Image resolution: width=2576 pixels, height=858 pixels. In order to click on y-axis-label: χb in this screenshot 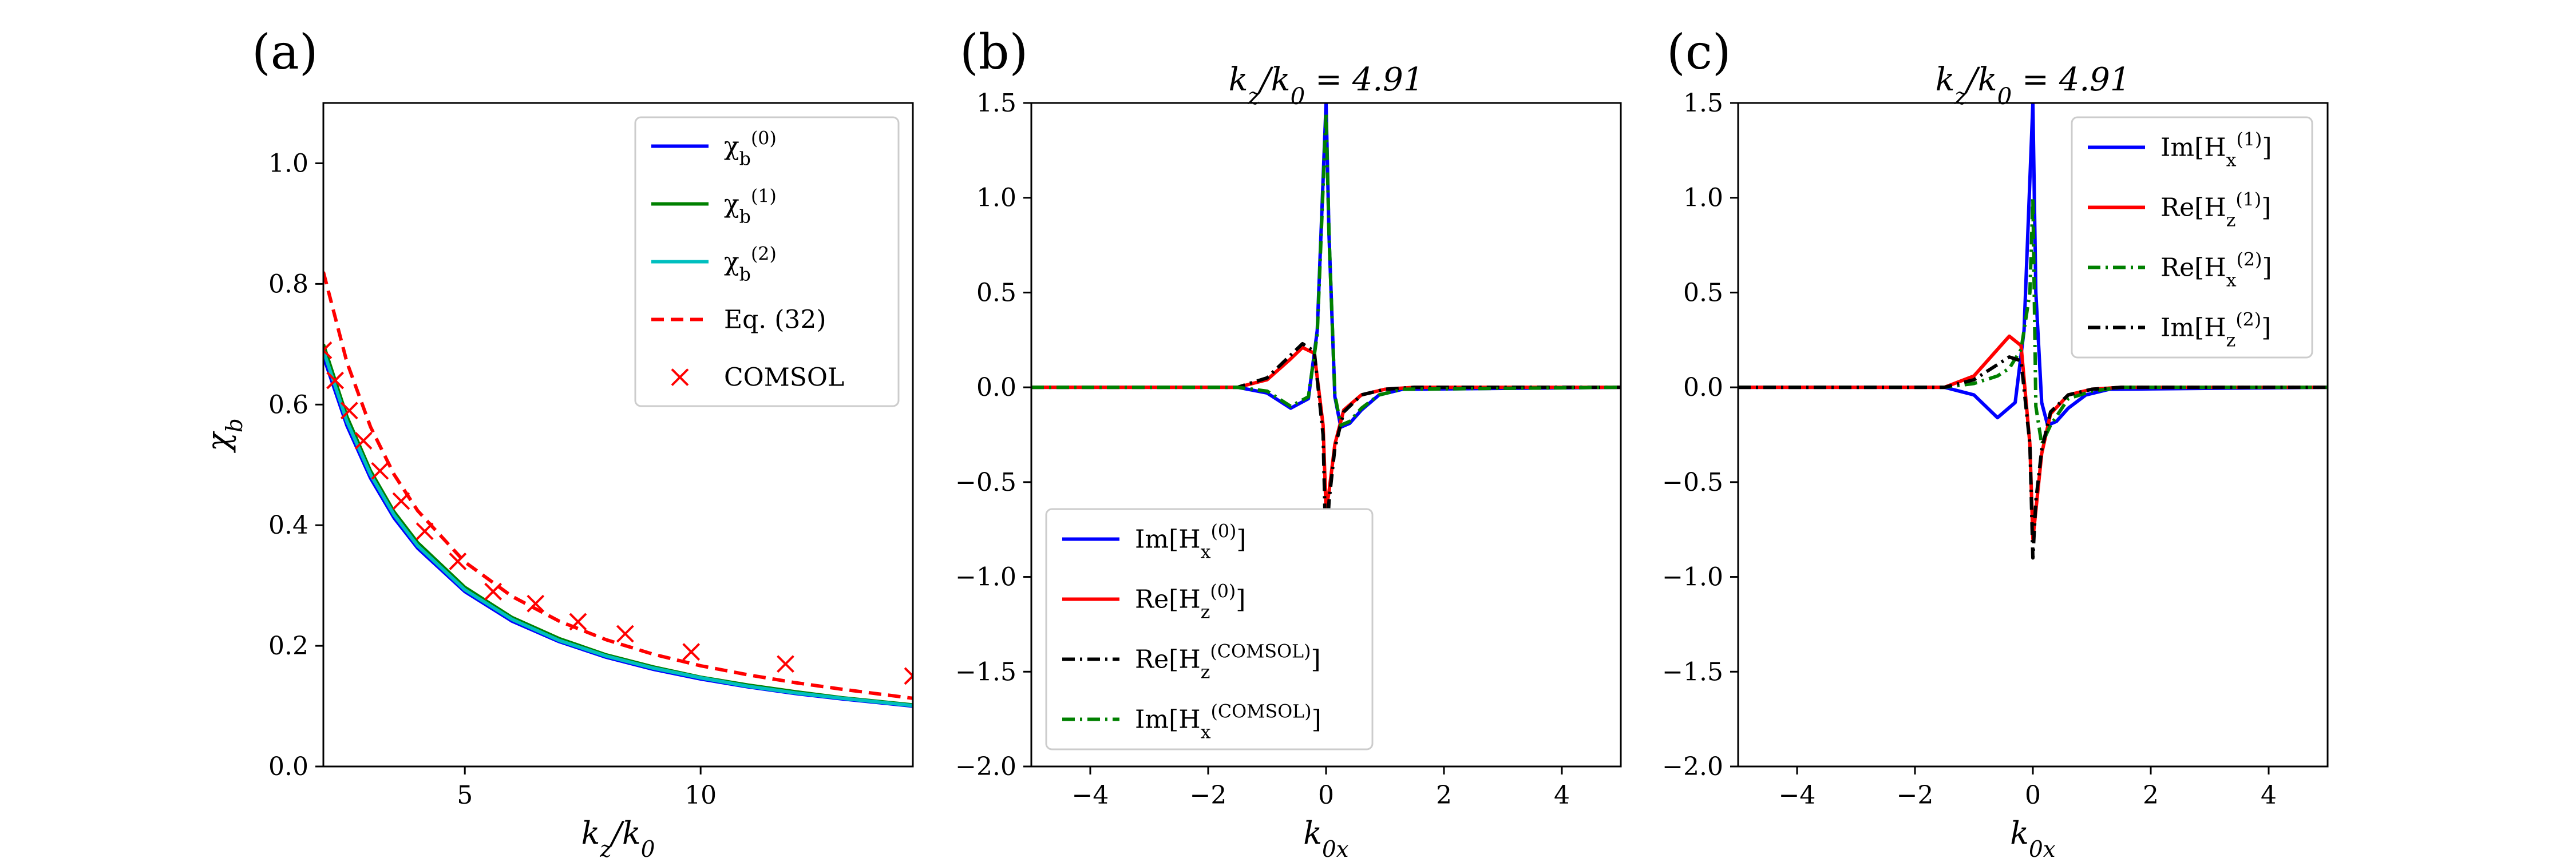, I will do `click(224, 436)`.